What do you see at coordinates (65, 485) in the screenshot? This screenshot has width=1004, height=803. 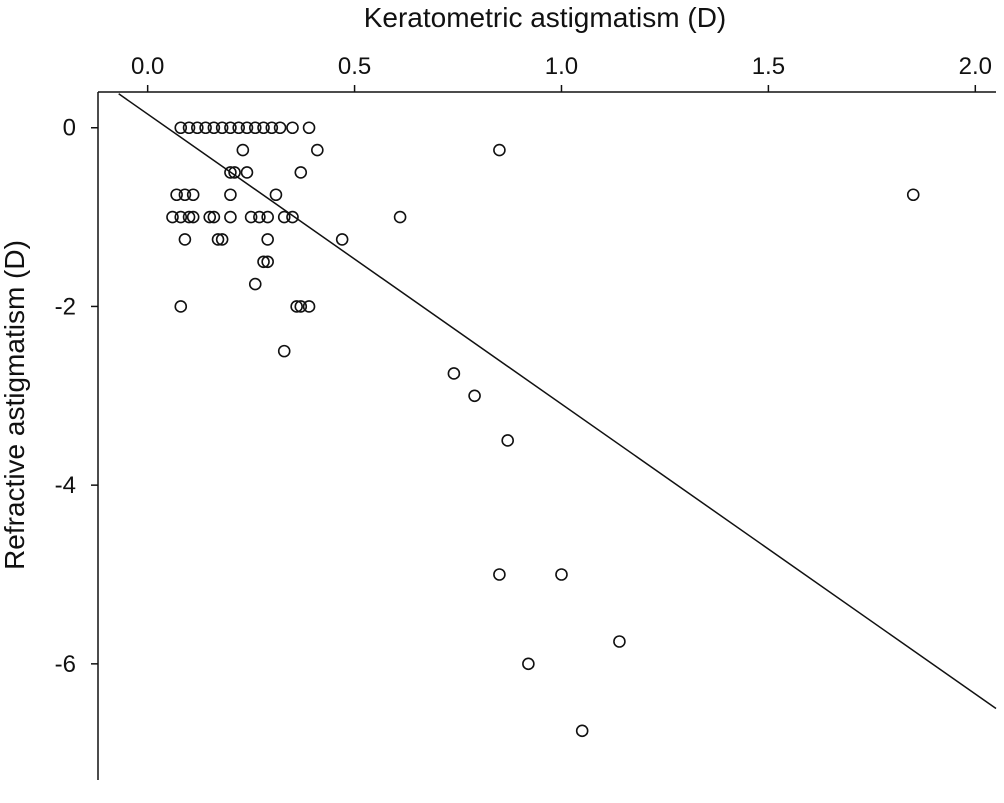 I see `y-tick-label: -4` at bounding box center [65, 485].